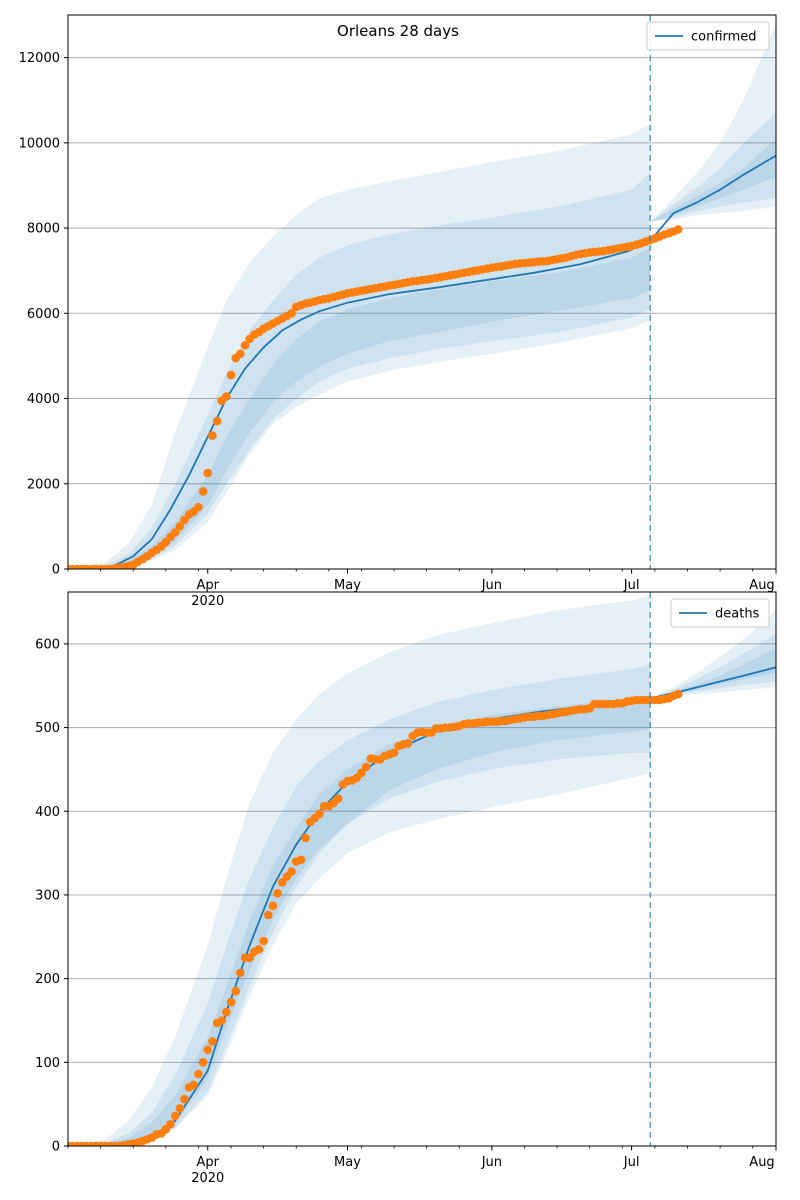 The height and width of the screenshot is (1200, 800). I want to click on legend-label: deaths, so click(737, 614).